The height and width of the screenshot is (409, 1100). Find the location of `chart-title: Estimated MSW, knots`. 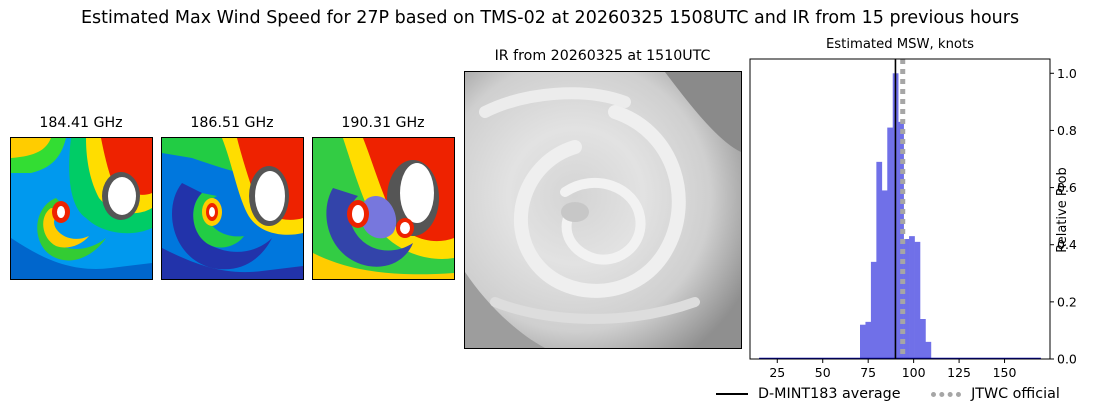

chart-title: Estimated MSW, knots is located at coordinates (900, 44).